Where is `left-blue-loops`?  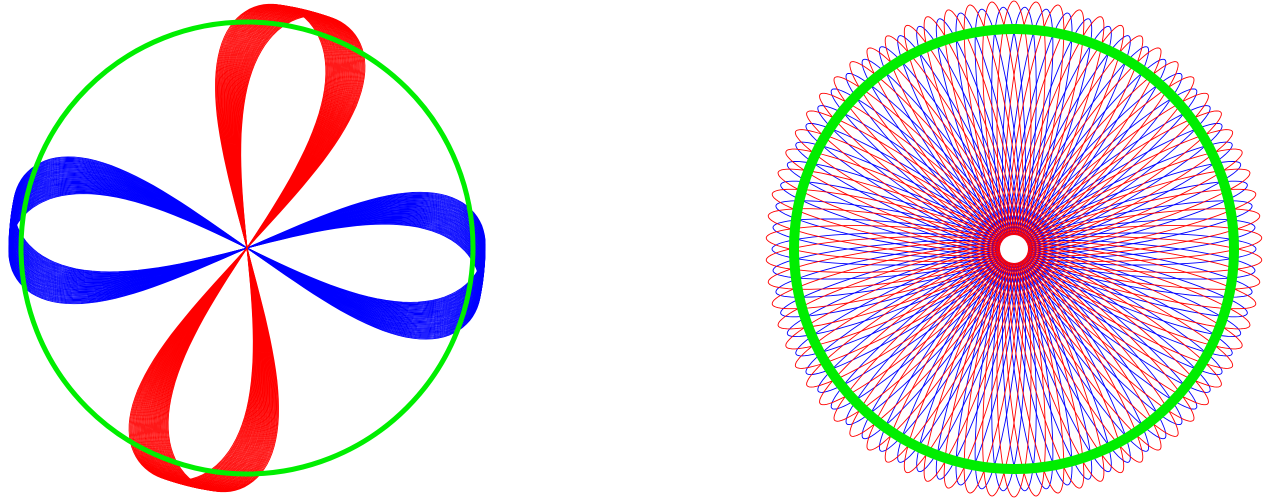
left-blue-loops is located at coordinates (247, 248).